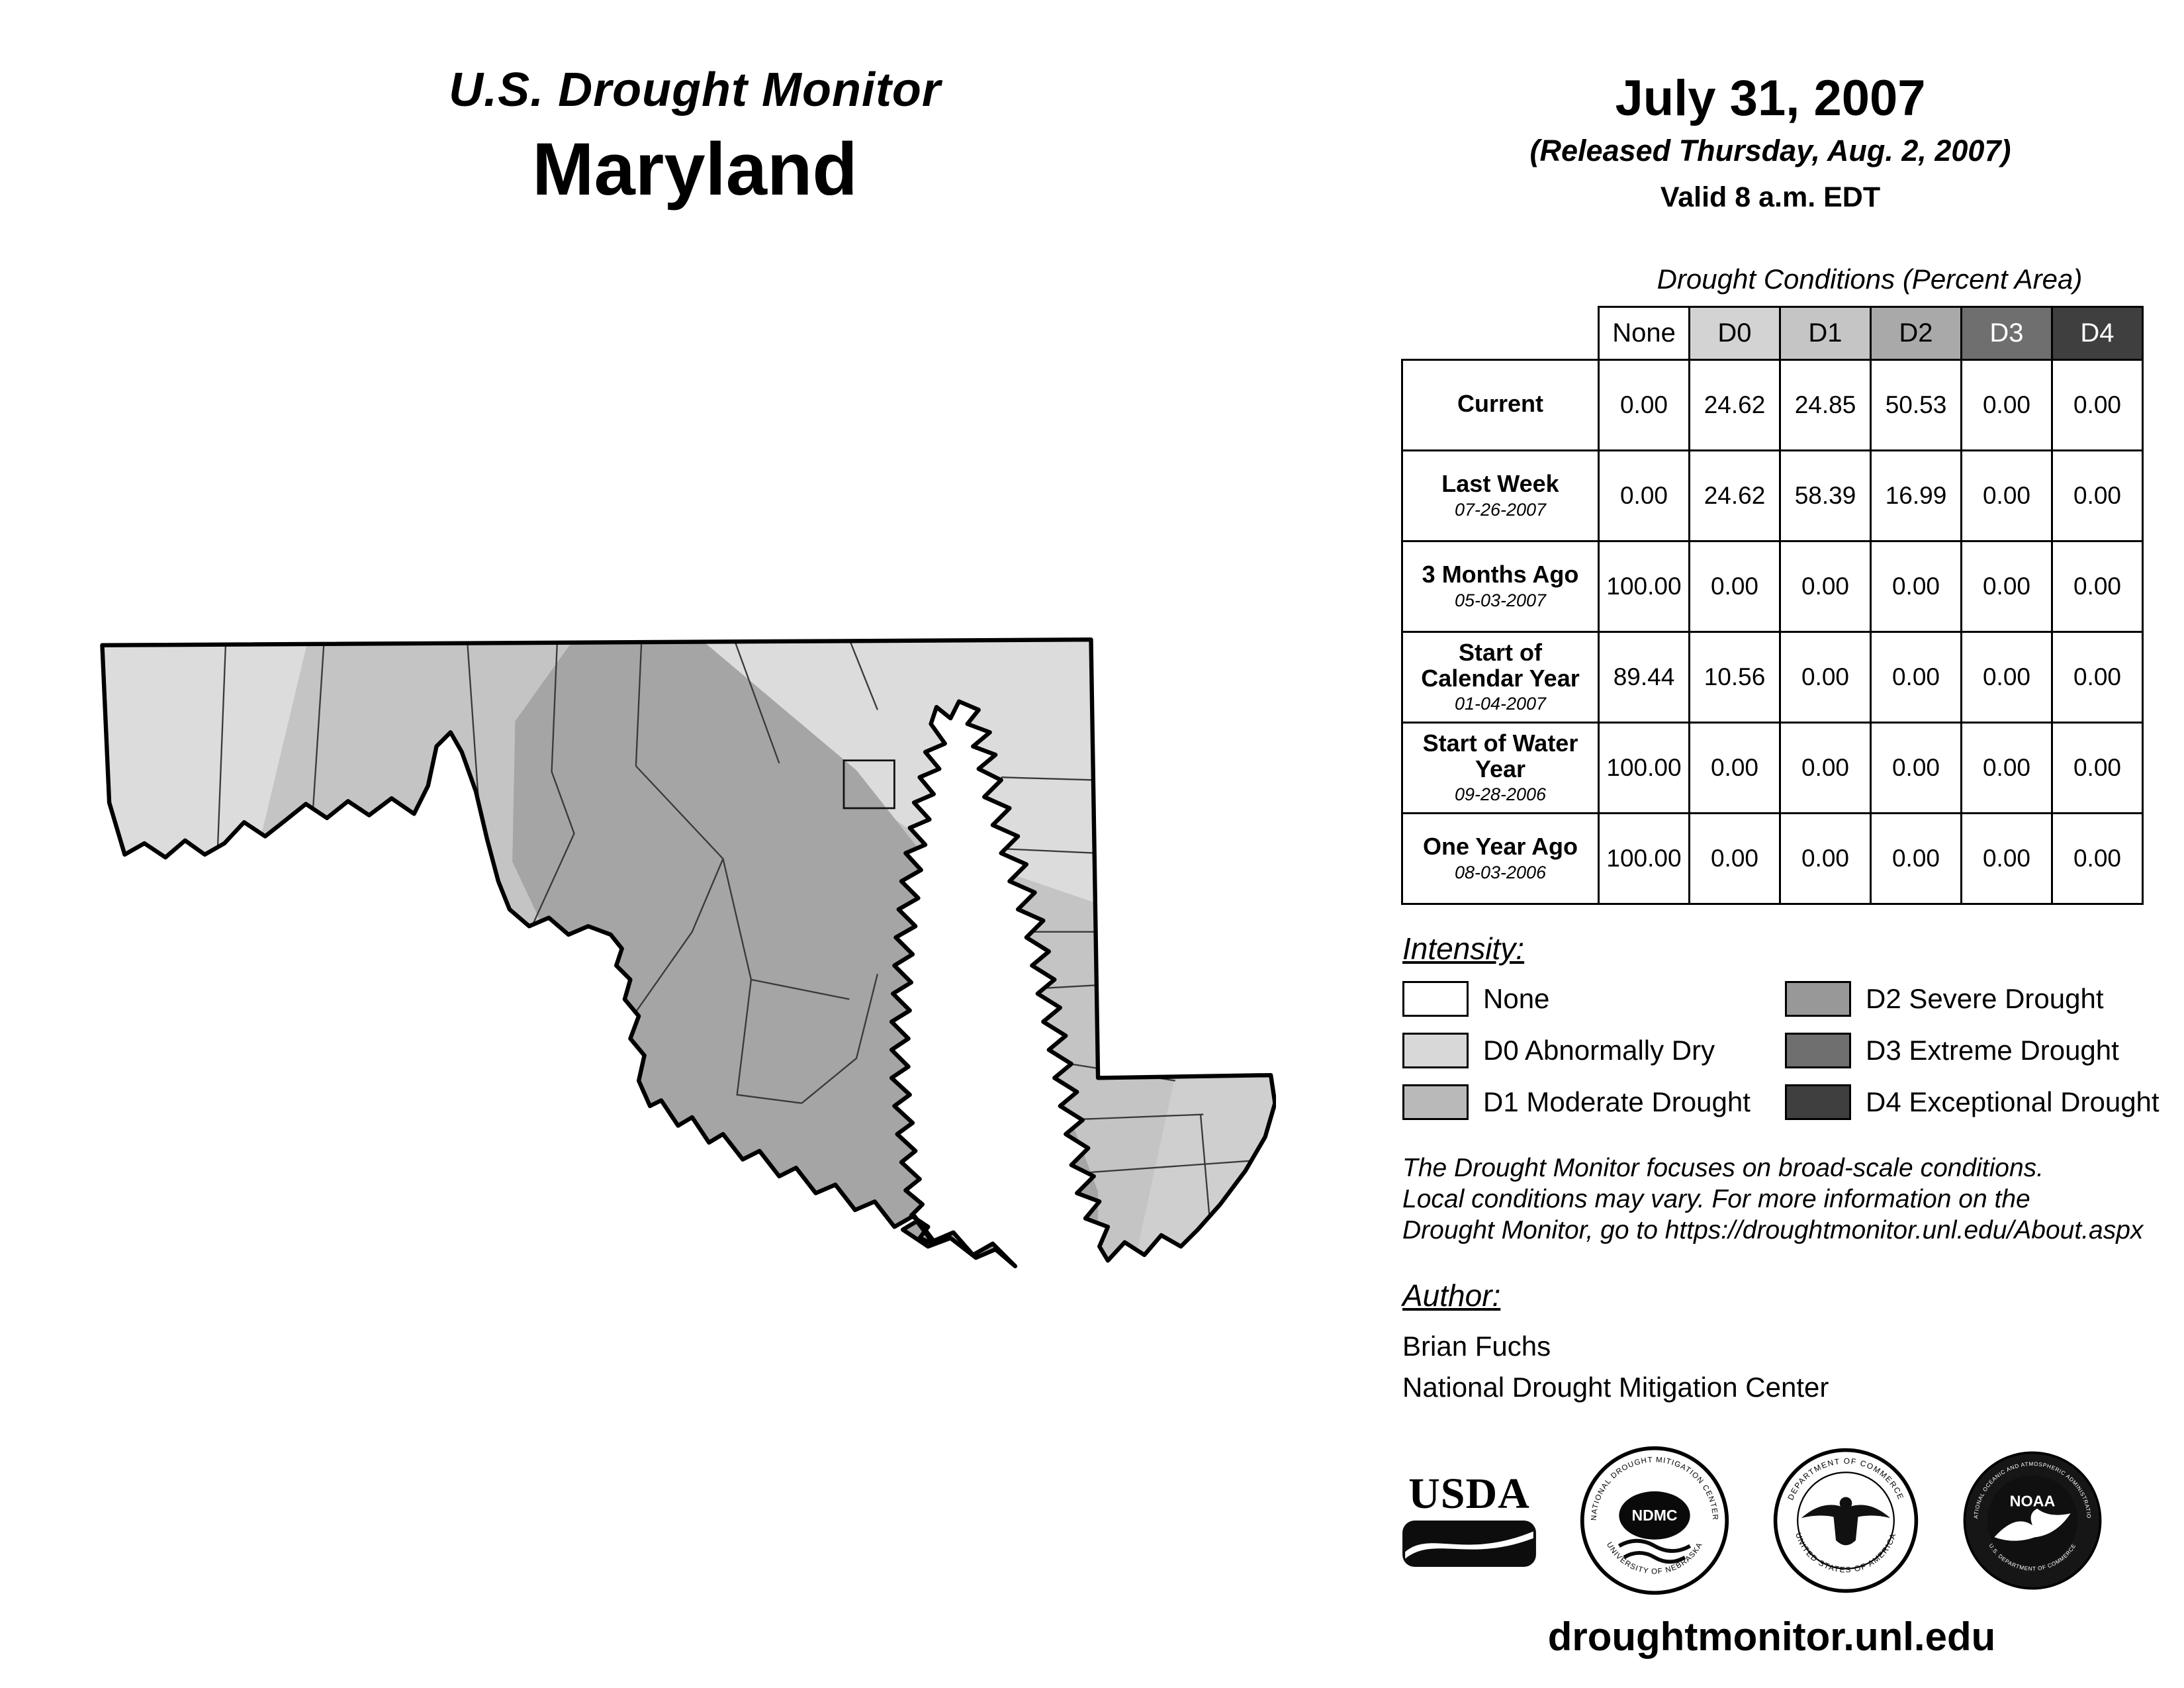 The image size is (2184, 1688). I want to click on usda-logo-text: USDA, so click(1469, 1494).